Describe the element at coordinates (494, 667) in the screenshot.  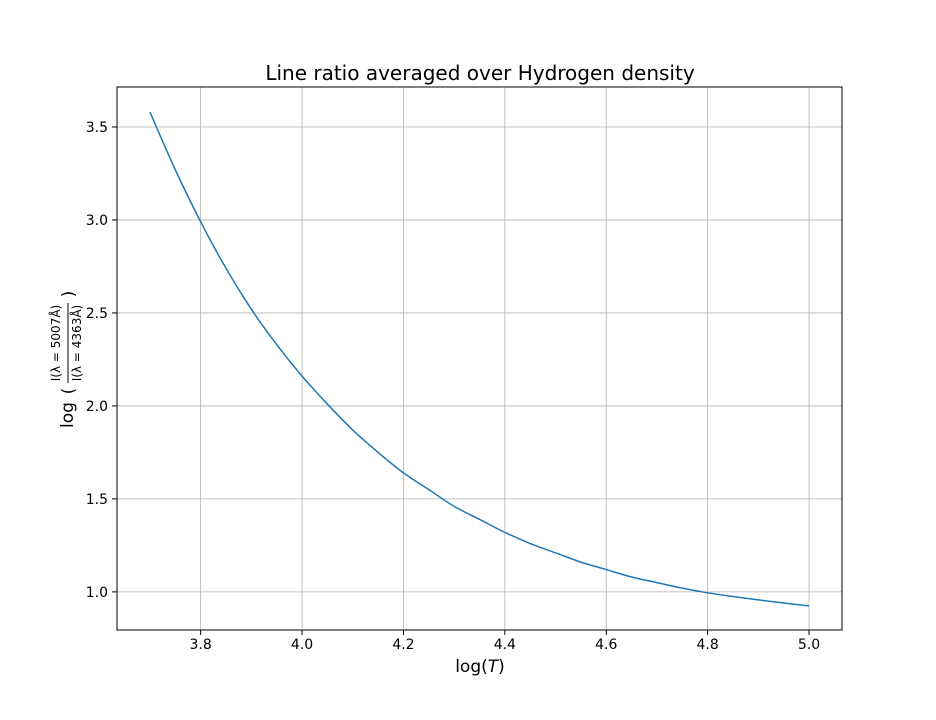
I see `x-axis-label-var: T` at that location.